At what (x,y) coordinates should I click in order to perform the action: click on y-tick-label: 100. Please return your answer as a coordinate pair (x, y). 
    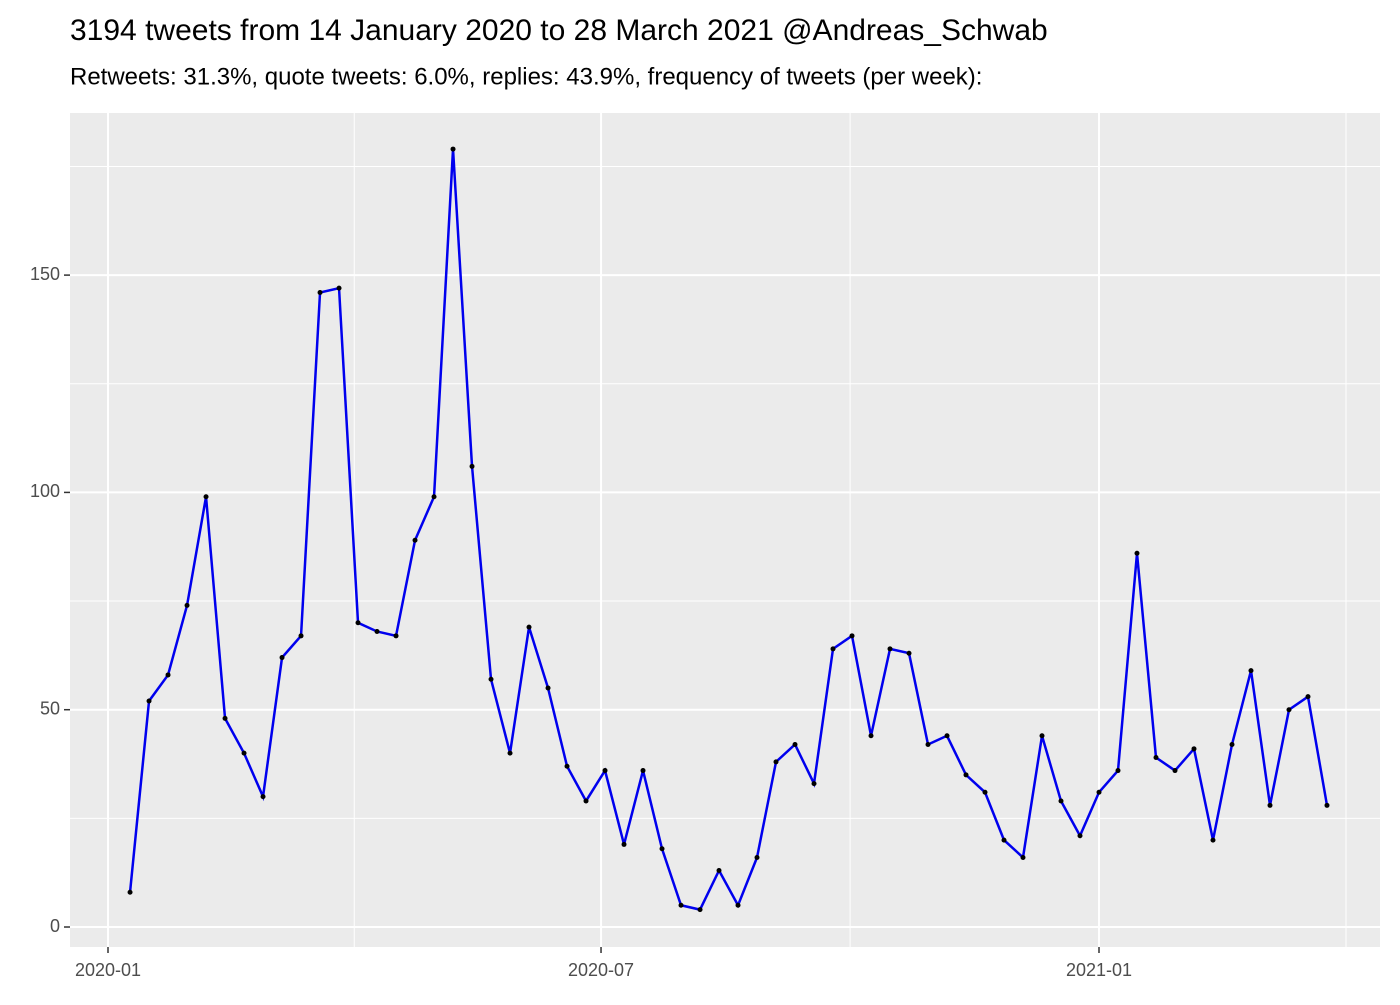
    Looking at the image, I should click on (45, 491).